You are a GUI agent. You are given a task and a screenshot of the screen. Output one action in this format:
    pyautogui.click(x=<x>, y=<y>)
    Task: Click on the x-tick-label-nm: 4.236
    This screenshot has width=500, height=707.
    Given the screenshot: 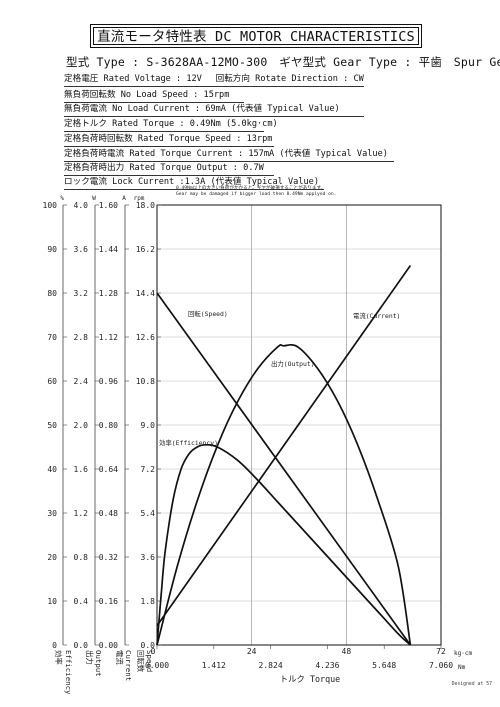 What is the action you would take?
    pyautogui.click(x=327, y=665)
    